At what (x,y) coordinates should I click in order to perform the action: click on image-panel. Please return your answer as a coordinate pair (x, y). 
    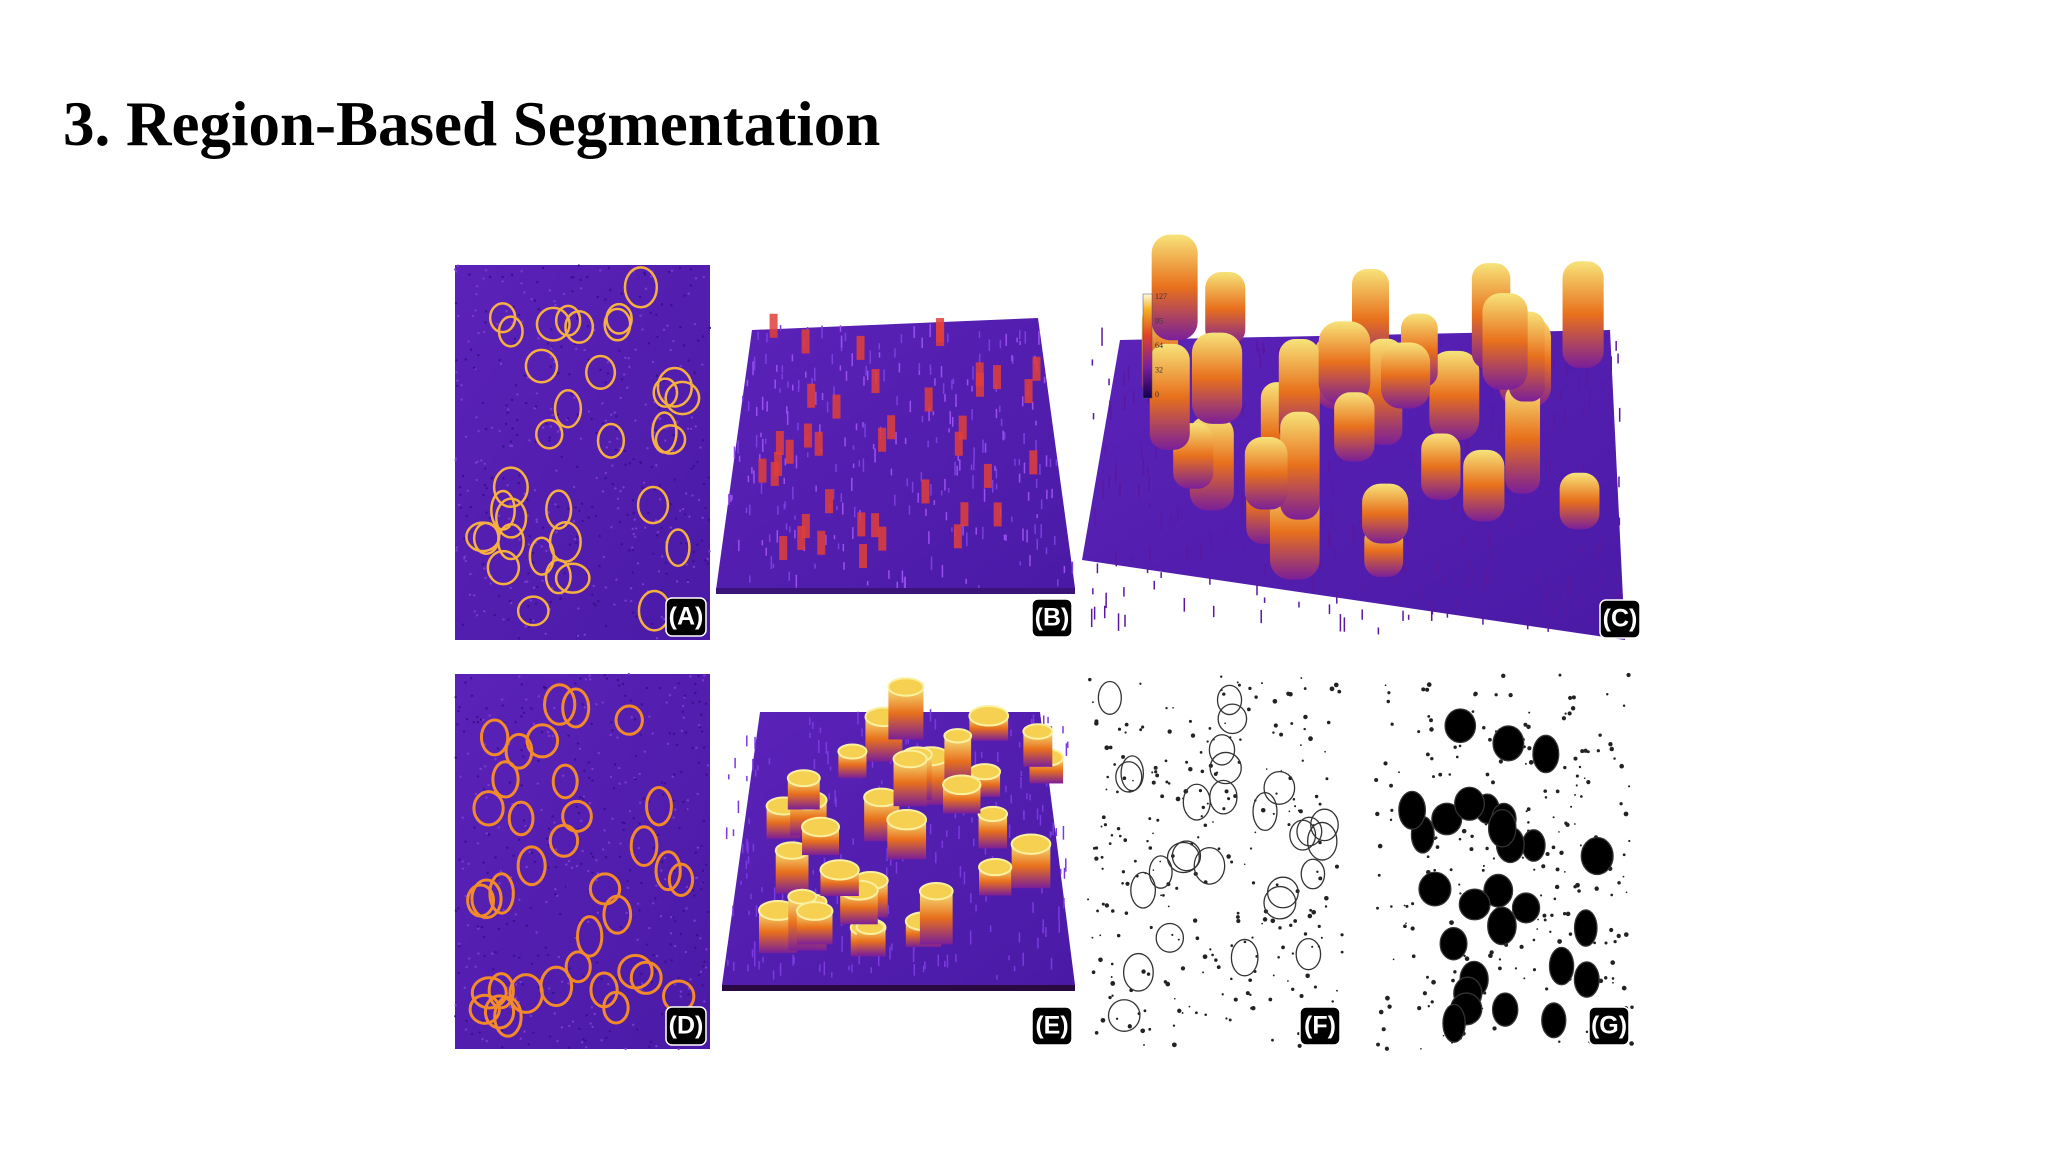
    Looking at the image, I should click on (582, 861).